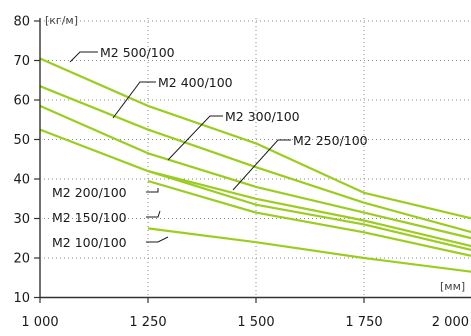 The height and width of the screenshot is (336, 471). I want to click on y-tick-label-80: 80, so click(21, 22).